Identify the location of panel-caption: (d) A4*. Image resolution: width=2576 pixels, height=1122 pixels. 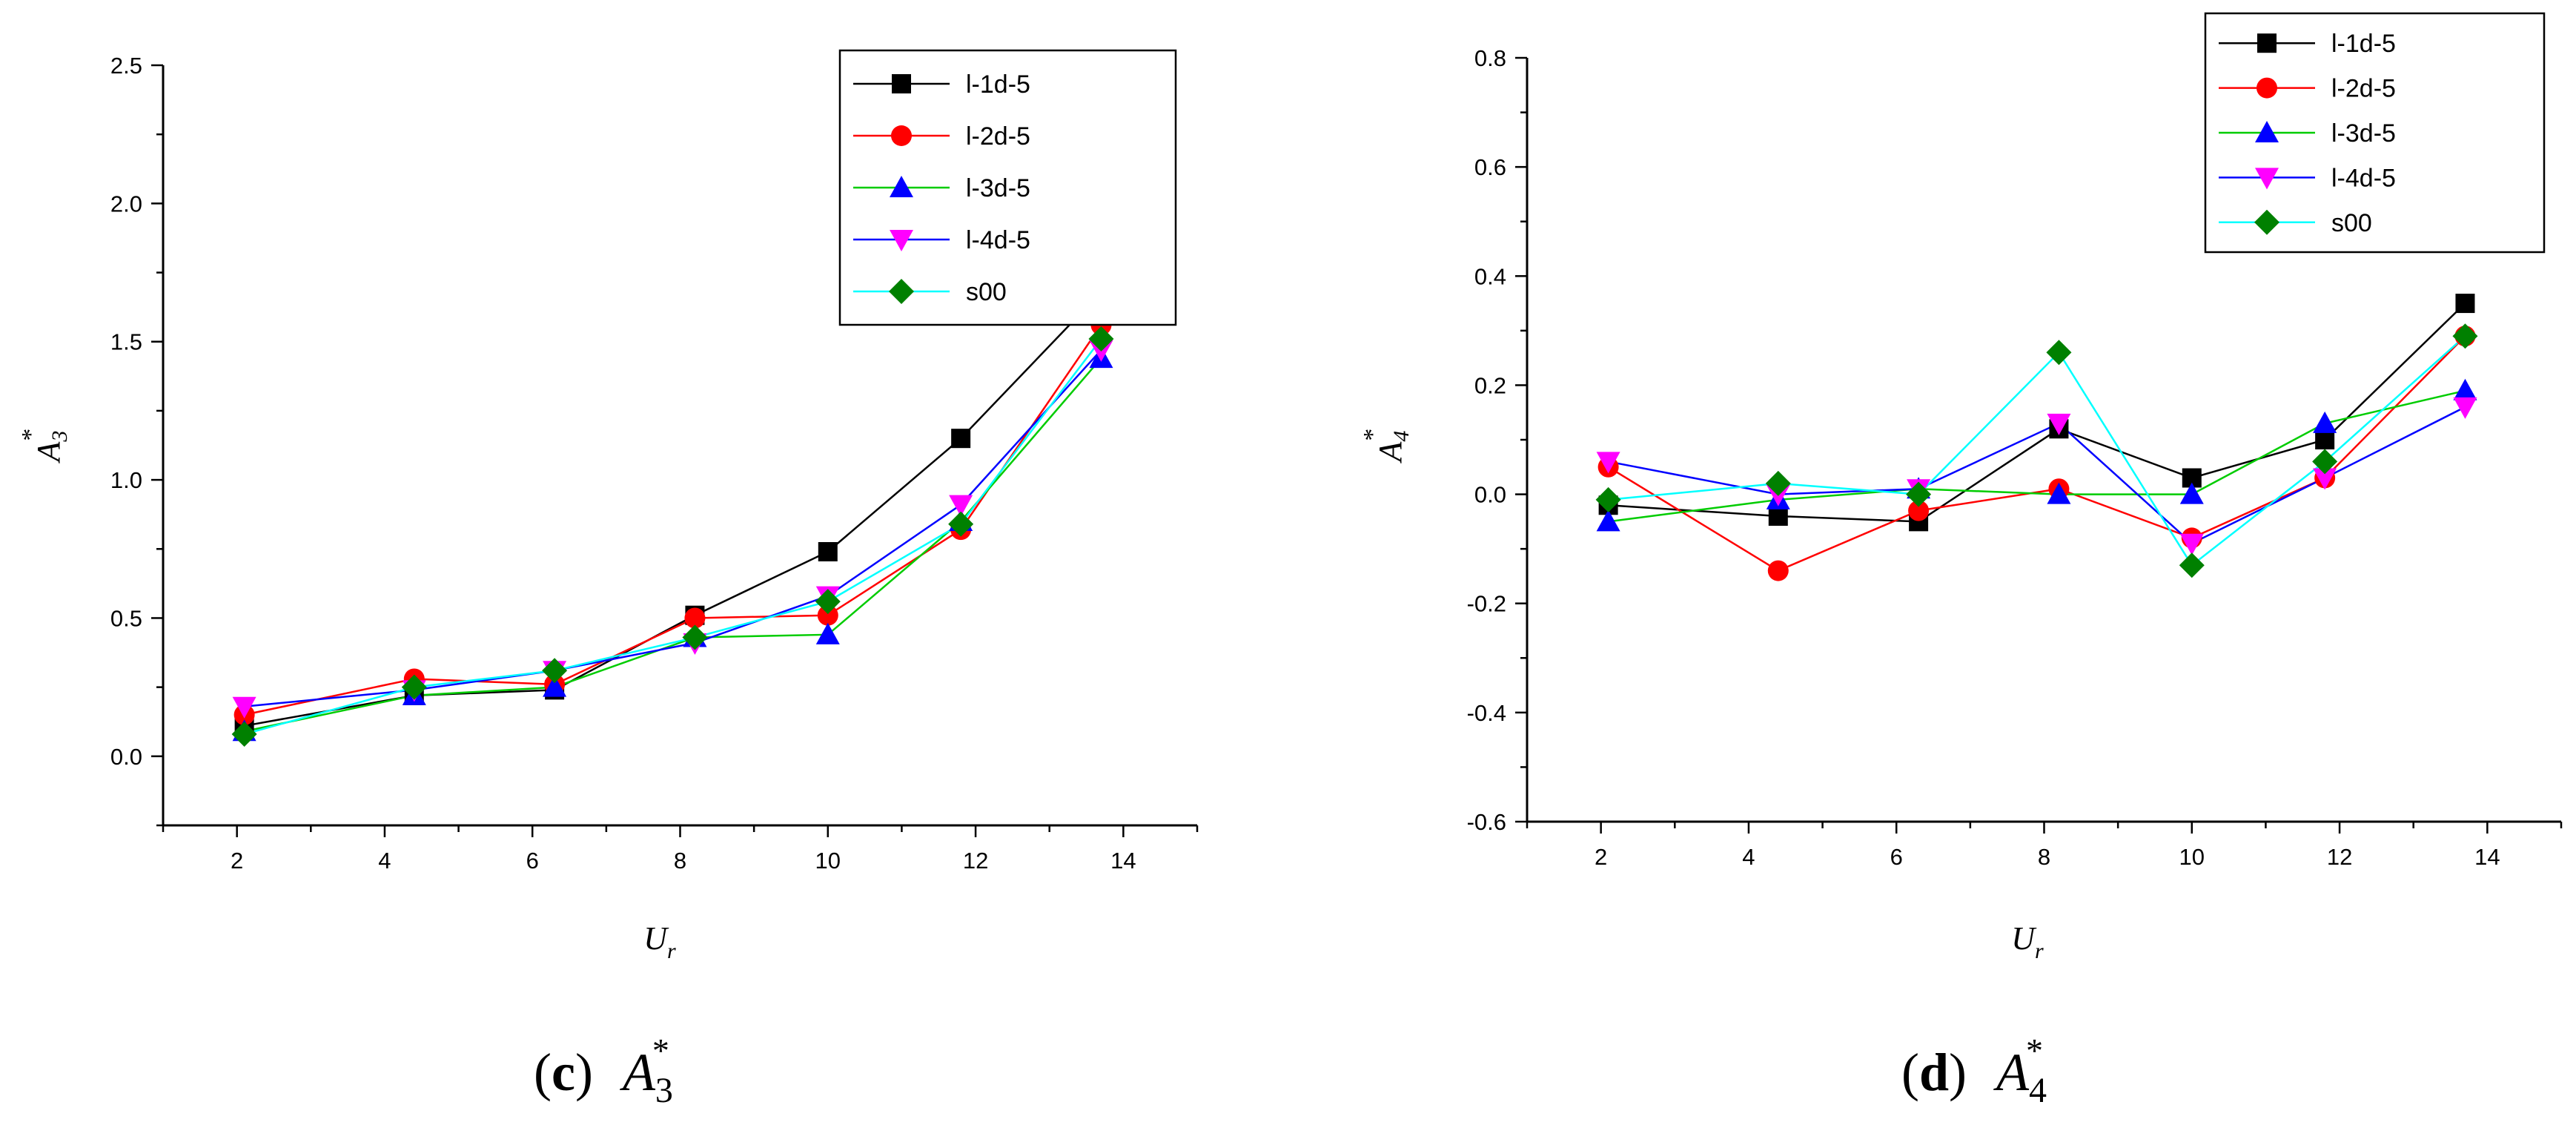
(1974, 1071).